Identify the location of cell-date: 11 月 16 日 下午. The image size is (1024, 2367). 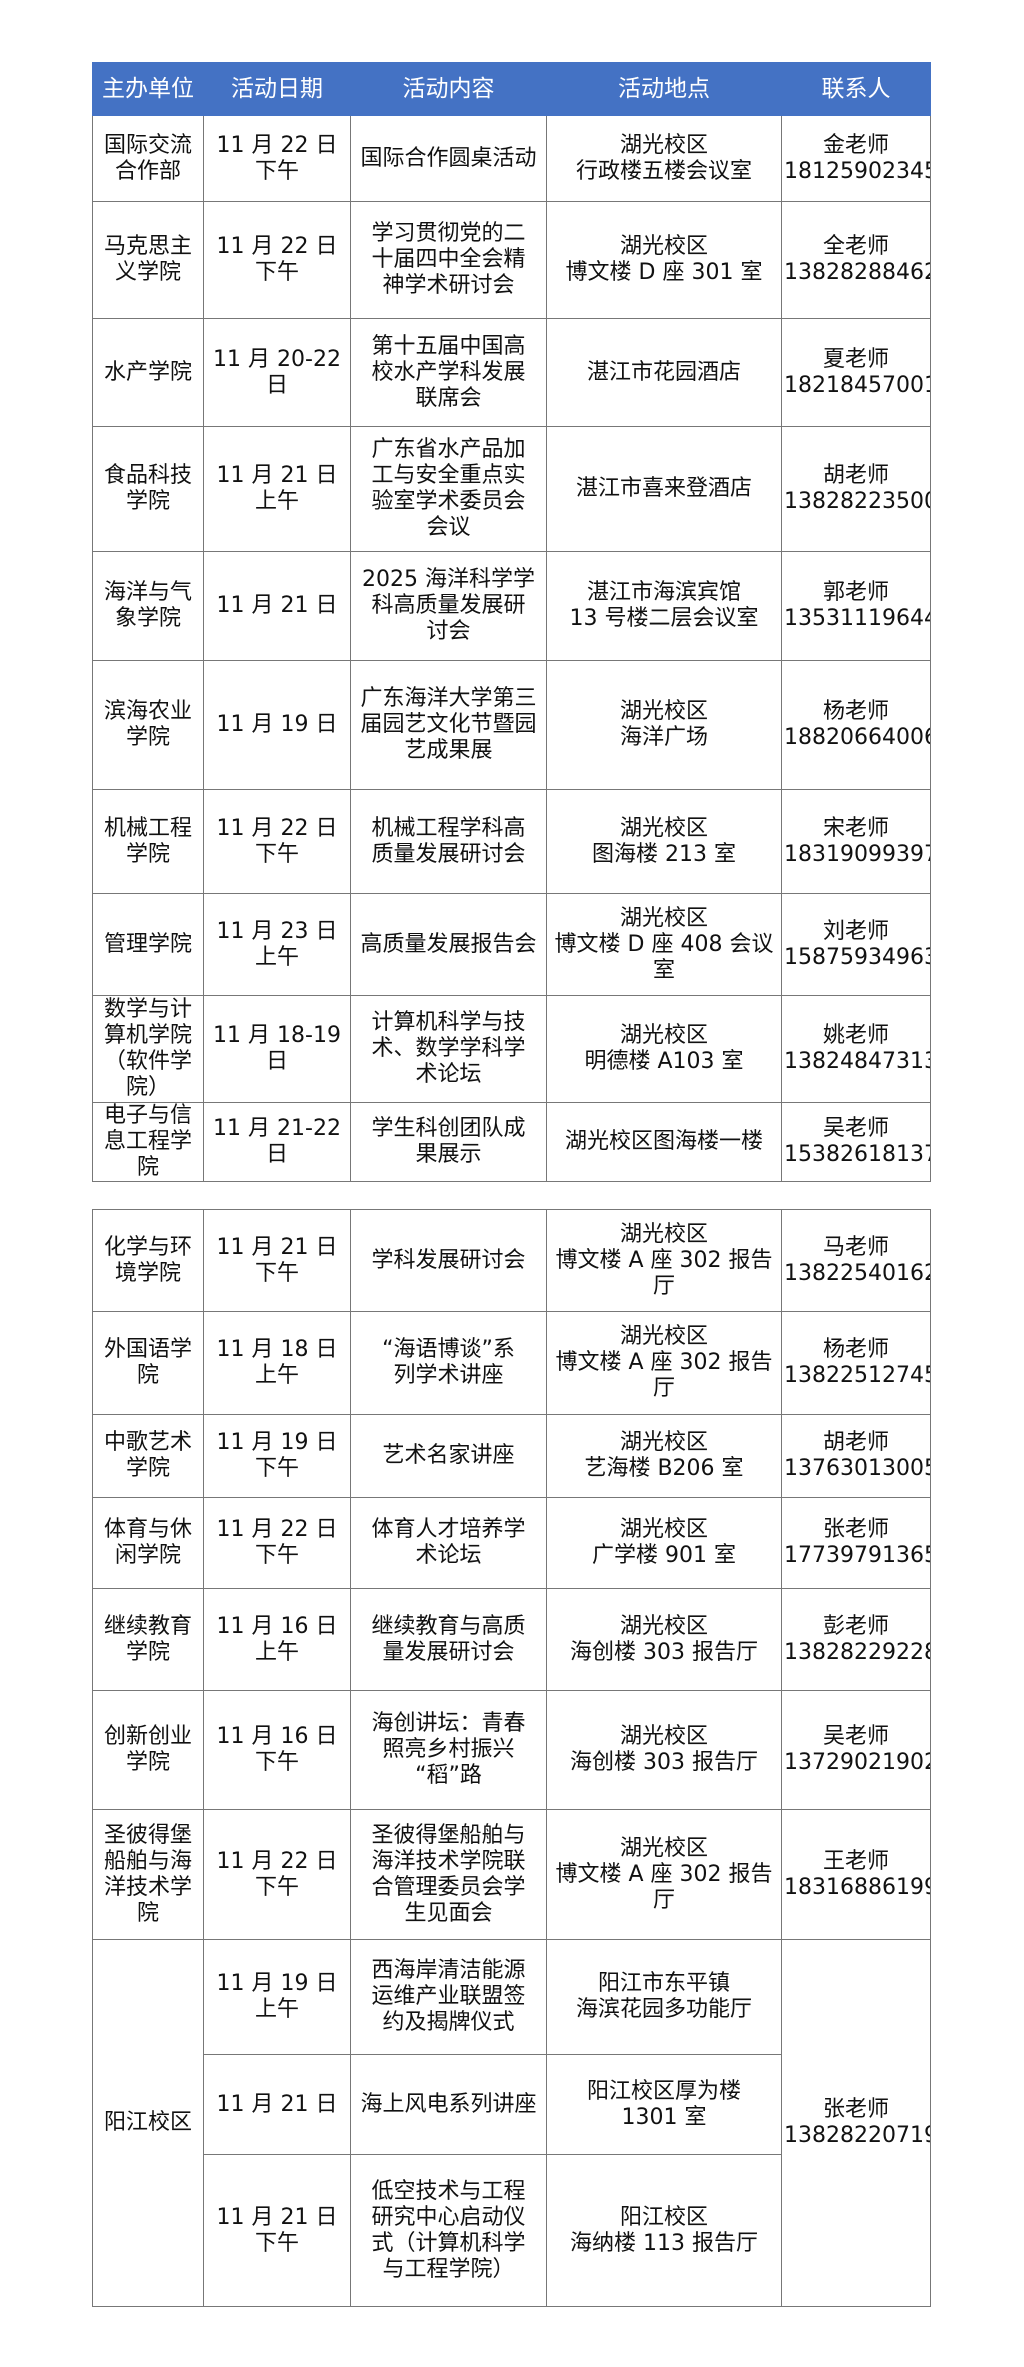
(277, 1750).